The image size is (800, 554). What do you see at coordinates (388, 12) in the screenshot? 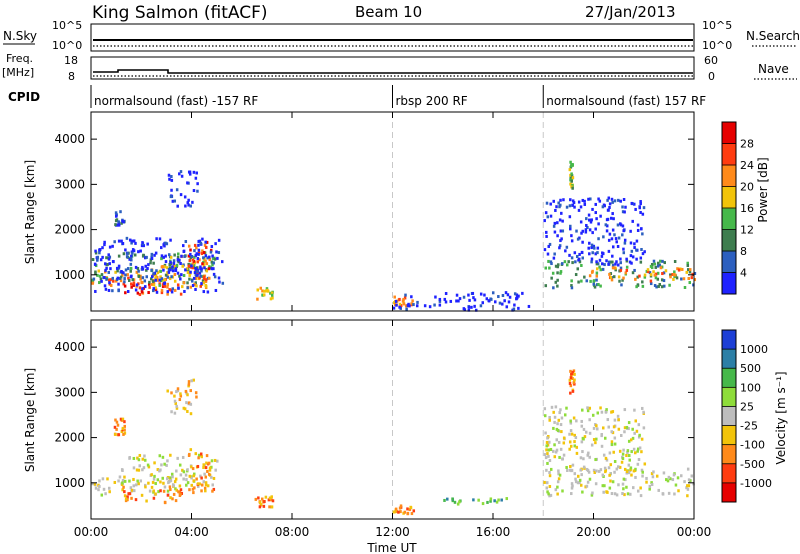
I see `beam-title: Beam 10` at bounding box center [388, 12].